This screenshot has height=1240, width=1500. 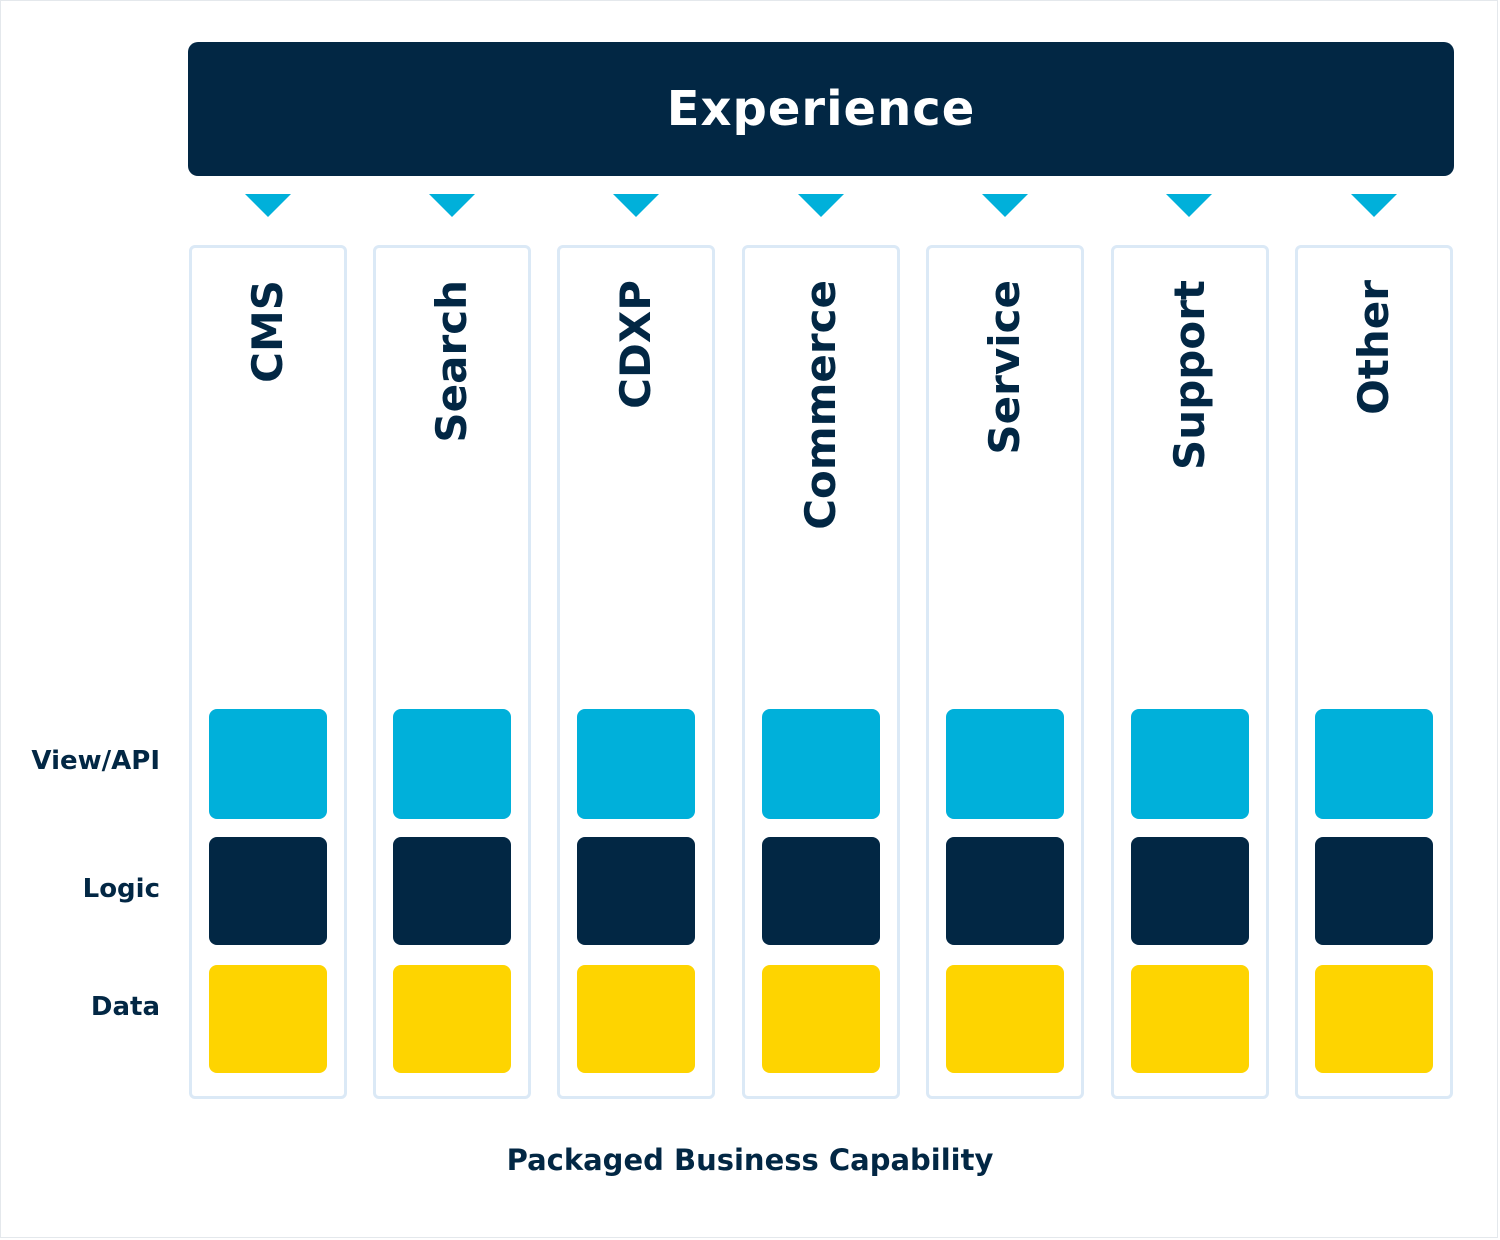 What do you see at coordinates (1373, 347) in the screenshot?
I see `column-label: Other` at bounding box center [1373, 347].